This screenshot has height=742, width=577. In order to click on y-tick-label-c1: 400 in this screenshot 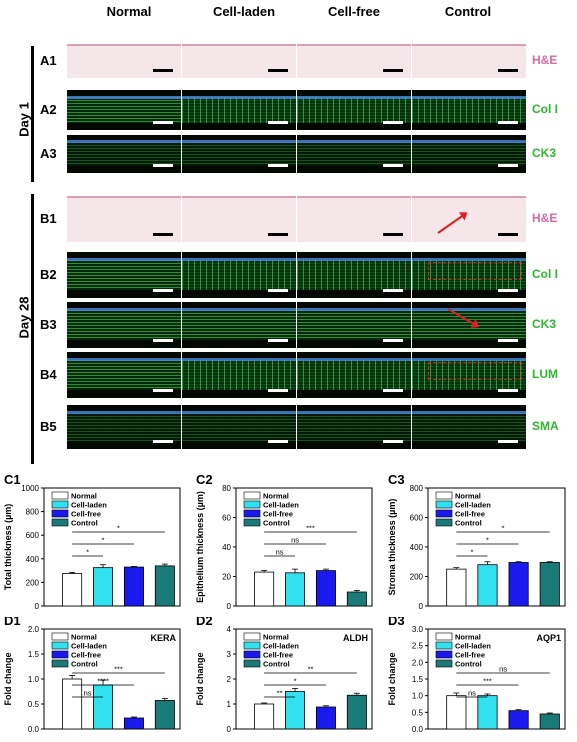, I will do `click(33, 559)`.